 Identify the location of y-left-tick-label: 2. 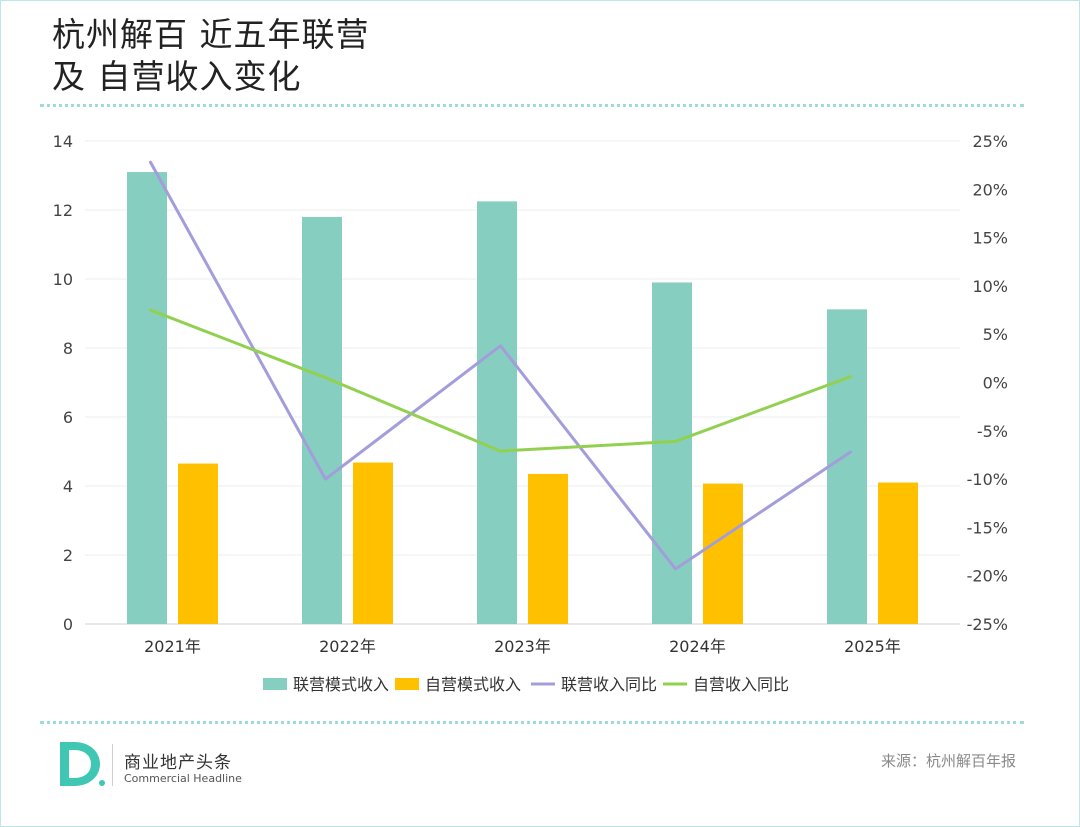
(68, 555).